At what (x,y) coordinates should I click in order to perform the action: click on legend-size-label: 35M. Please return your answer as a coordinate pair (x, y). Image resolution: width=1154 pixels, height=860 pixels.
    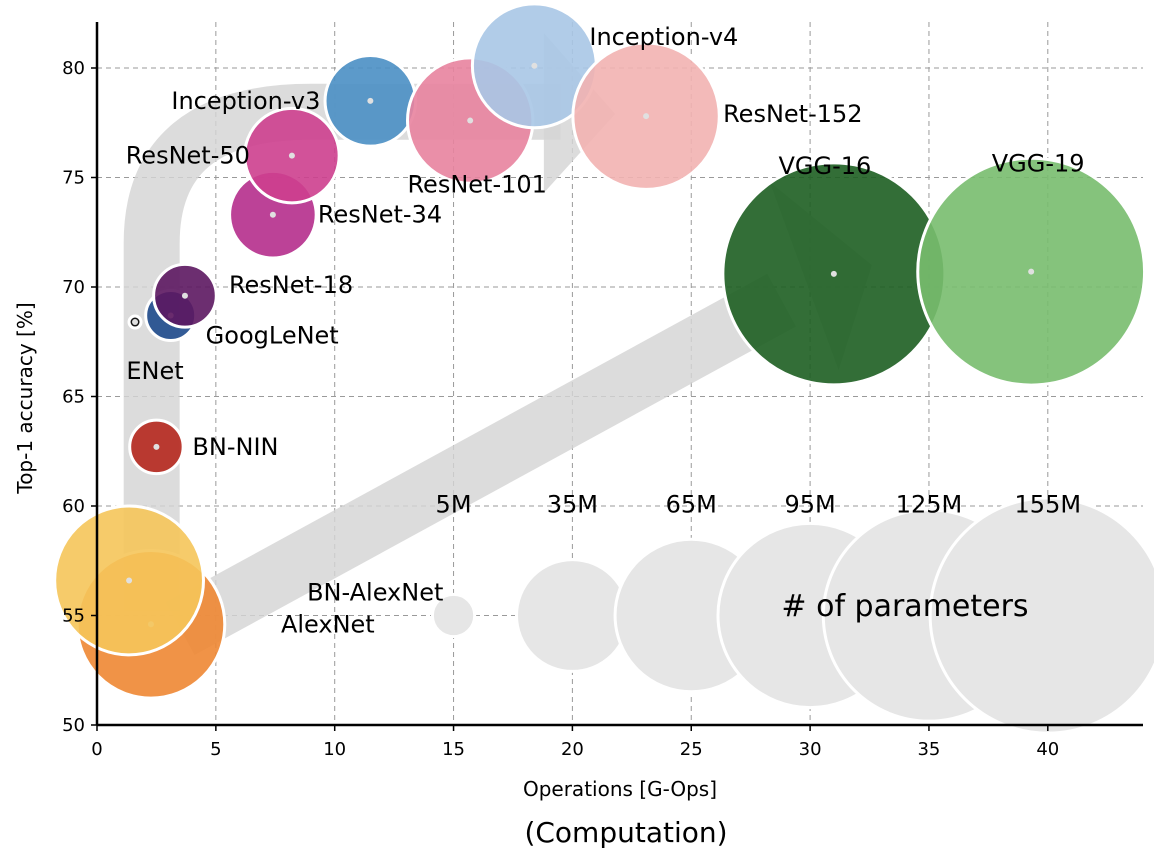
    Looking at the image, I should click on (572, 505).